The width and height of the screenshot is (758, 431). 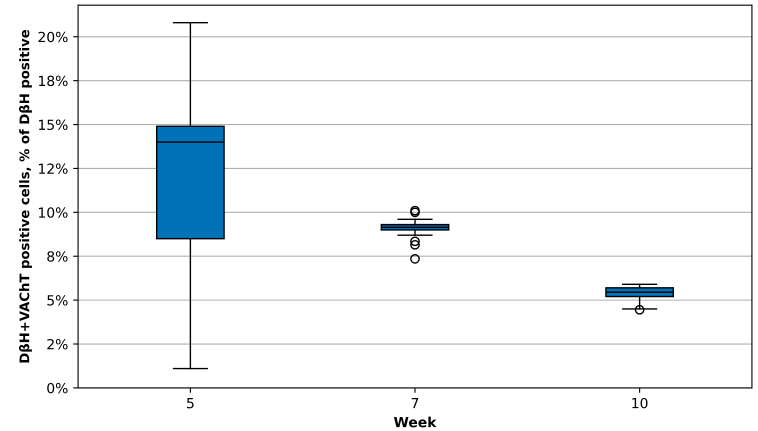 I want to click on y-tick-label: 18%, so click(x=53, y=81).